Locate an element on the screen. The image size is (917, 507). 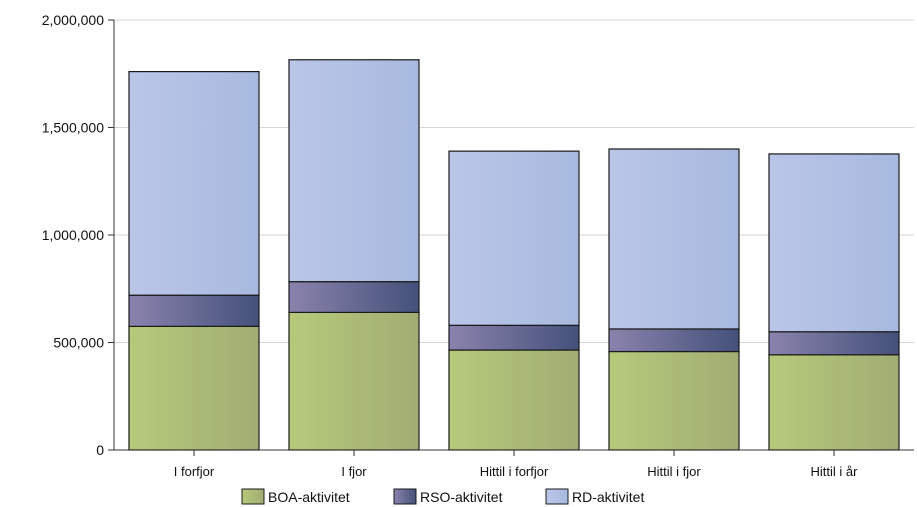
legend-swatch-rd-aktivitet is located at coordinates (557, 496).